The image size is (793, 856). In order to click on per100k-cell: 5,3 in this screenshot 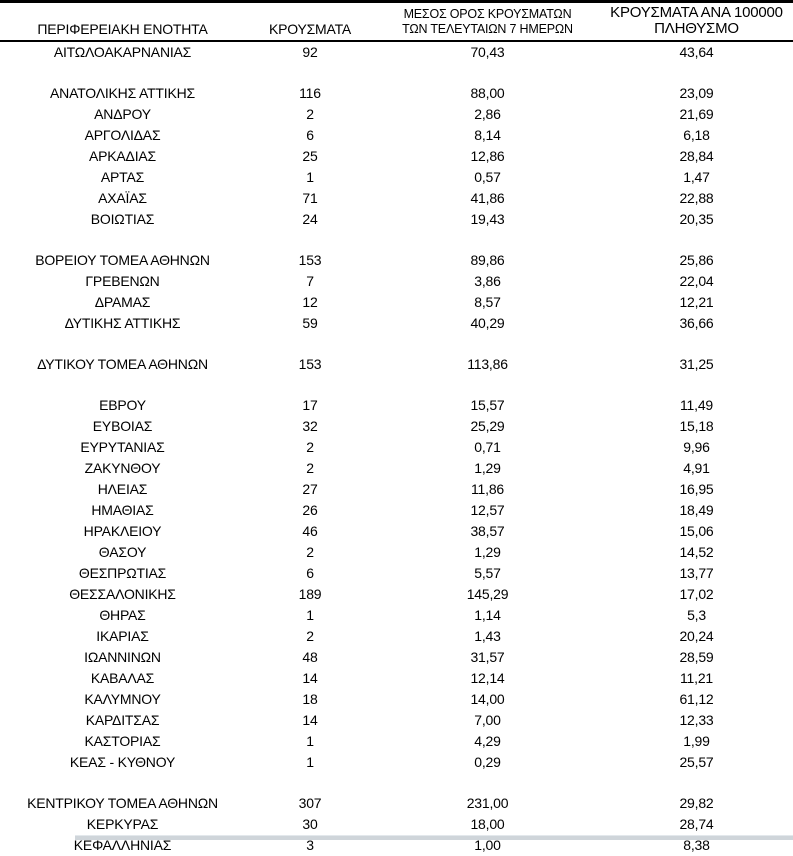, I will do `click(696, 615)`.